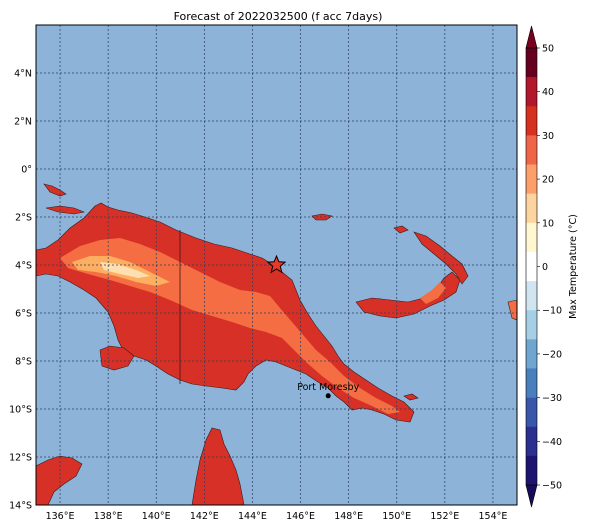 The image size is (591, 529). Describe the element at coordinates (348, 516) in the screenshot. I see `longitude-tick-label: 148°E` at that location.